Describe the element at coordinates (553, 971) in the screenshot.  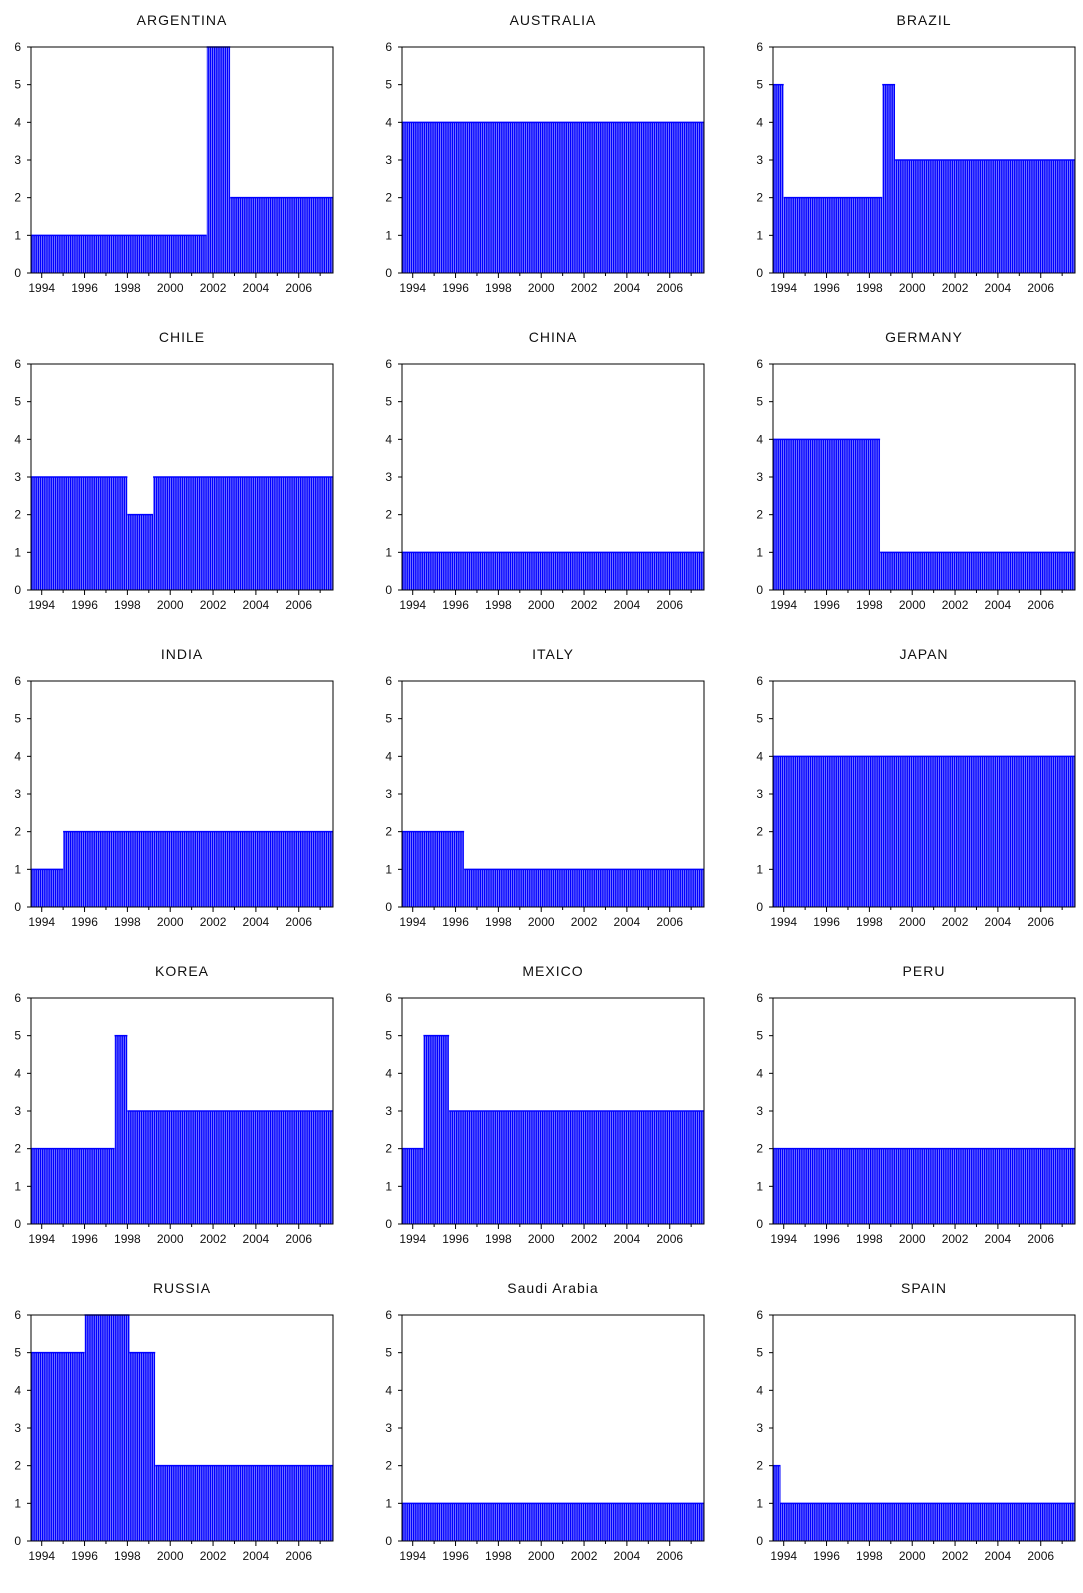
I see `chart-title: MEXICO` at that location.